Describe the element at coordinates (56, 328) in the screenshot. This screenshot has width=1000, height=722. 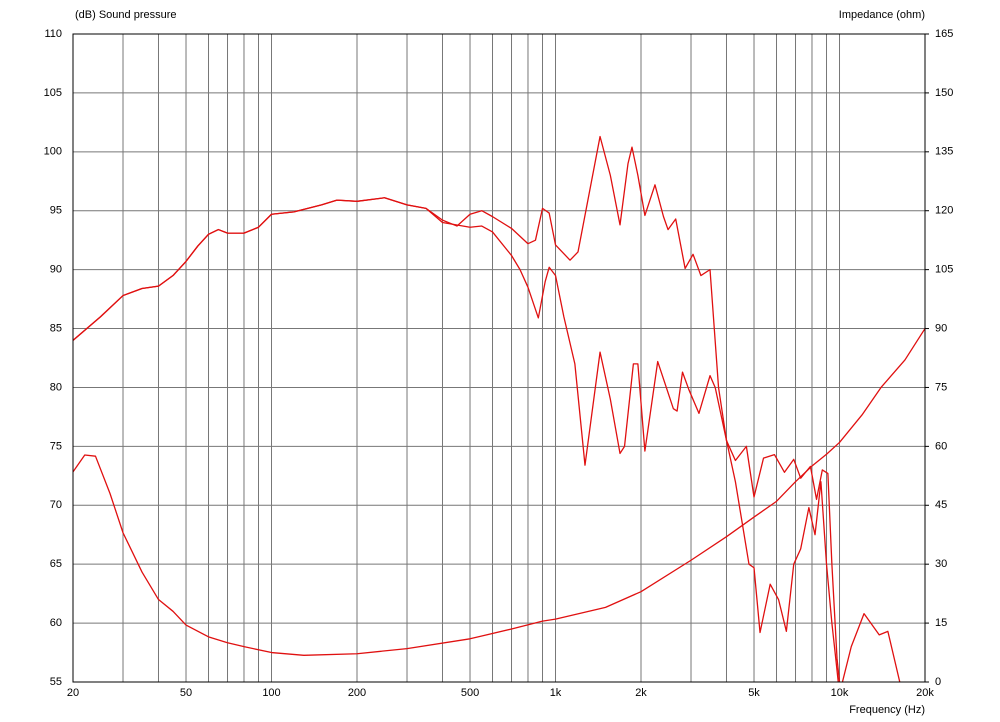
I see `y-tick-label: 85` at that location.